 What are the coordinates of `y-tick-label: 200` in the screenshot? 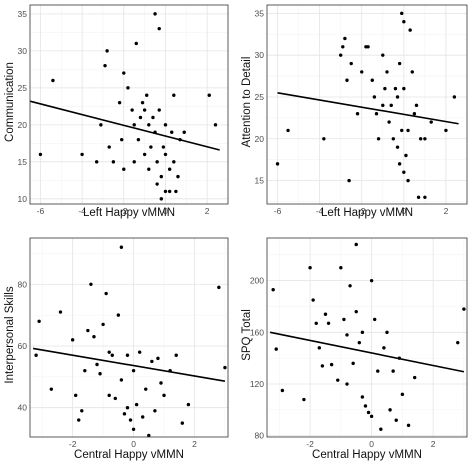 It's located at (257, 281).